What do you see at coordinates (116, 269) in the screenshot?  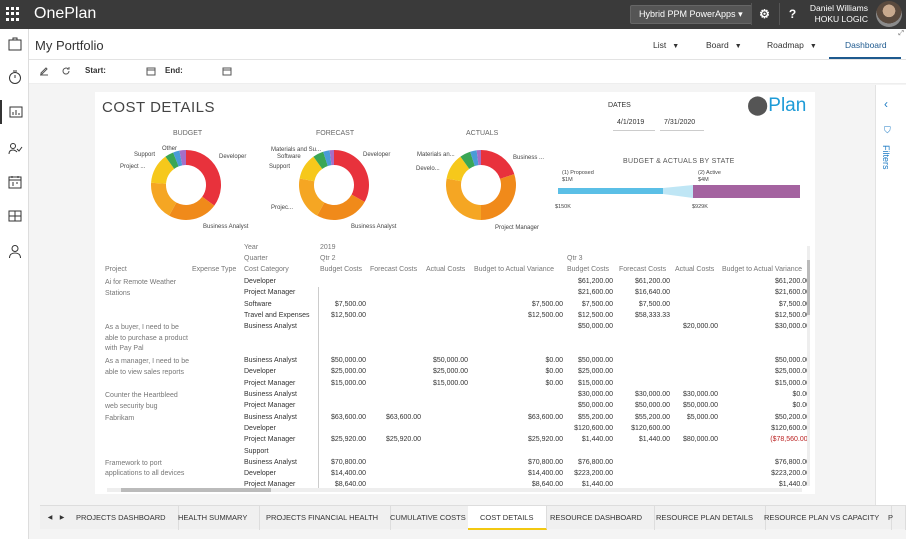 I see `col-project: Project` at bounding box center [116, 269].